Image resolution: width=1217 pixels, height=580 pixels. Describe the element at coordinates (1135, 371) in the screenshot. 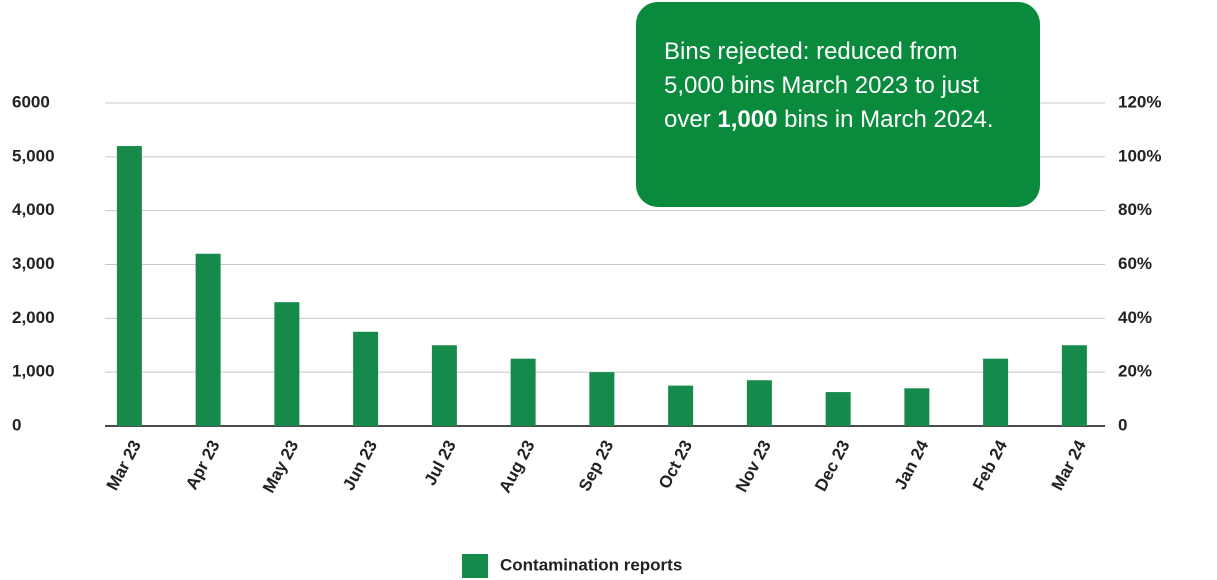

I see `y2-tick-label: 20%` at that location.